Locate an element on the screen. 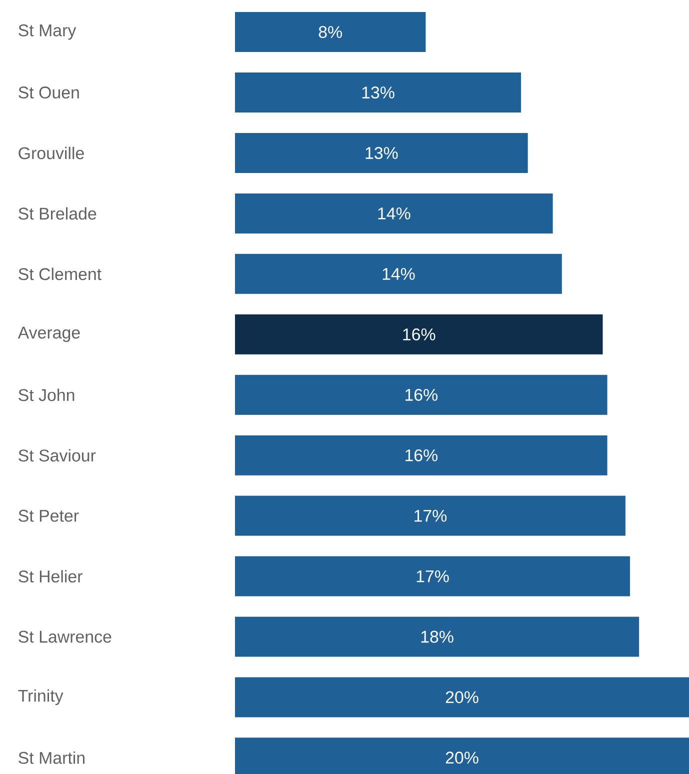  y-tick-label: St Peter is located at coordinates (48, 516).